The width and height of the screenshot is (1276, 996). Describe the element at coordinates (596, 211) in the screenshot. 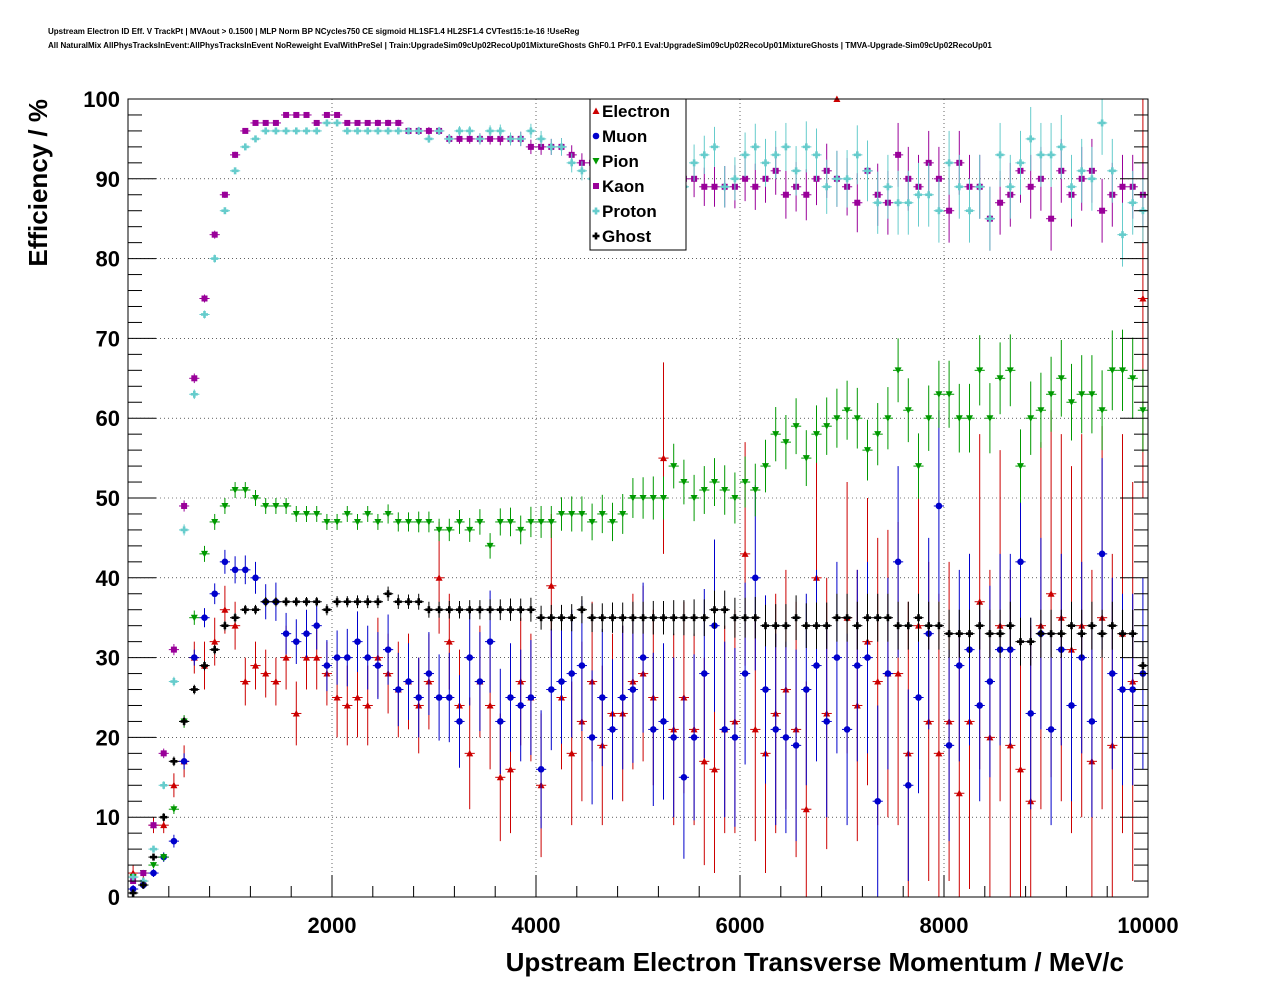

I see `legend-marker-proton` at that location.